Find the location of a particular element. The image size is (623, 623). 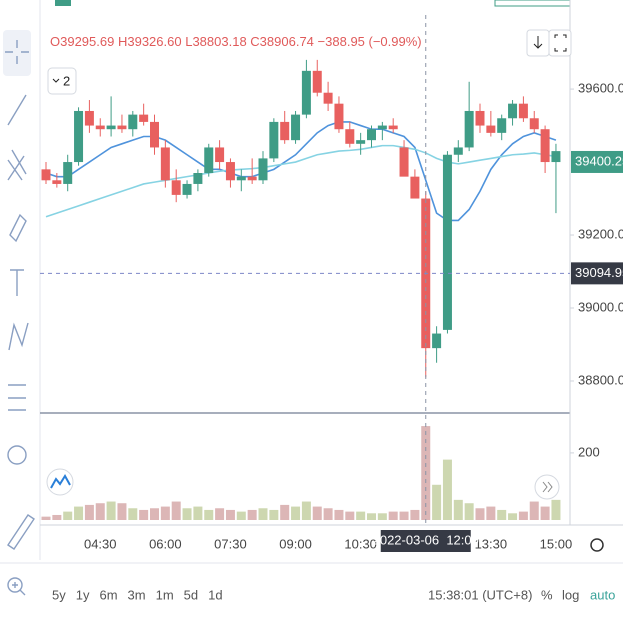

range-button: 5d is located at coordinates (191, 594).